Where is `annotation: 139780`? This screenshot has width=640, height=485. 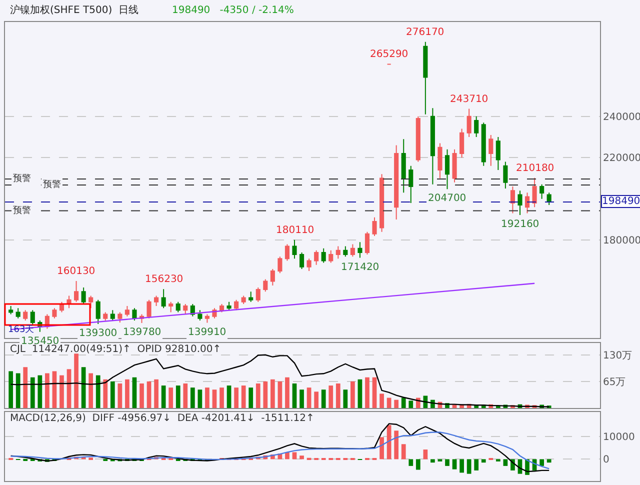 annotation: 139780 is located at coordinates (142, 332).